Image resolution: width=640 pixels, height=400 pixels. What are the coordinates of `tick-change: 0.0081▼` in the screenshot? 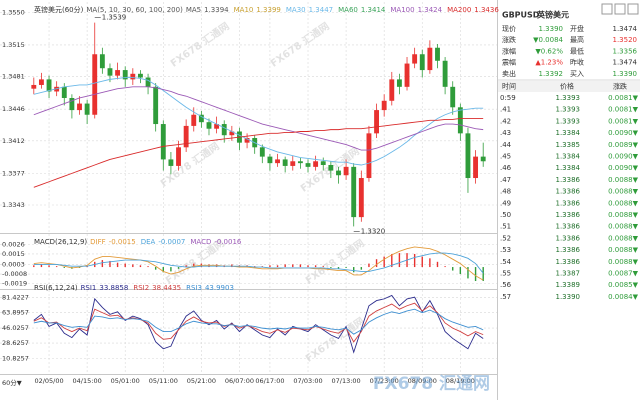 It's located at (623, 98).